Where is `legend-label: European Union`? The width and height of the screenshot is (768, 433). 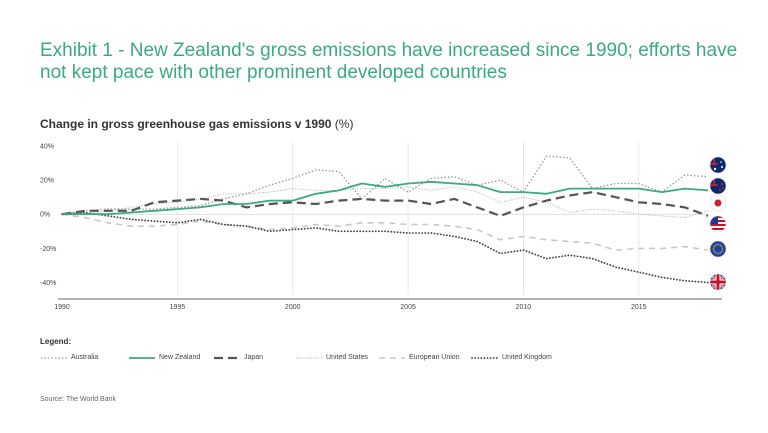
legend-label: European Union is located at coordinates (434, 357).